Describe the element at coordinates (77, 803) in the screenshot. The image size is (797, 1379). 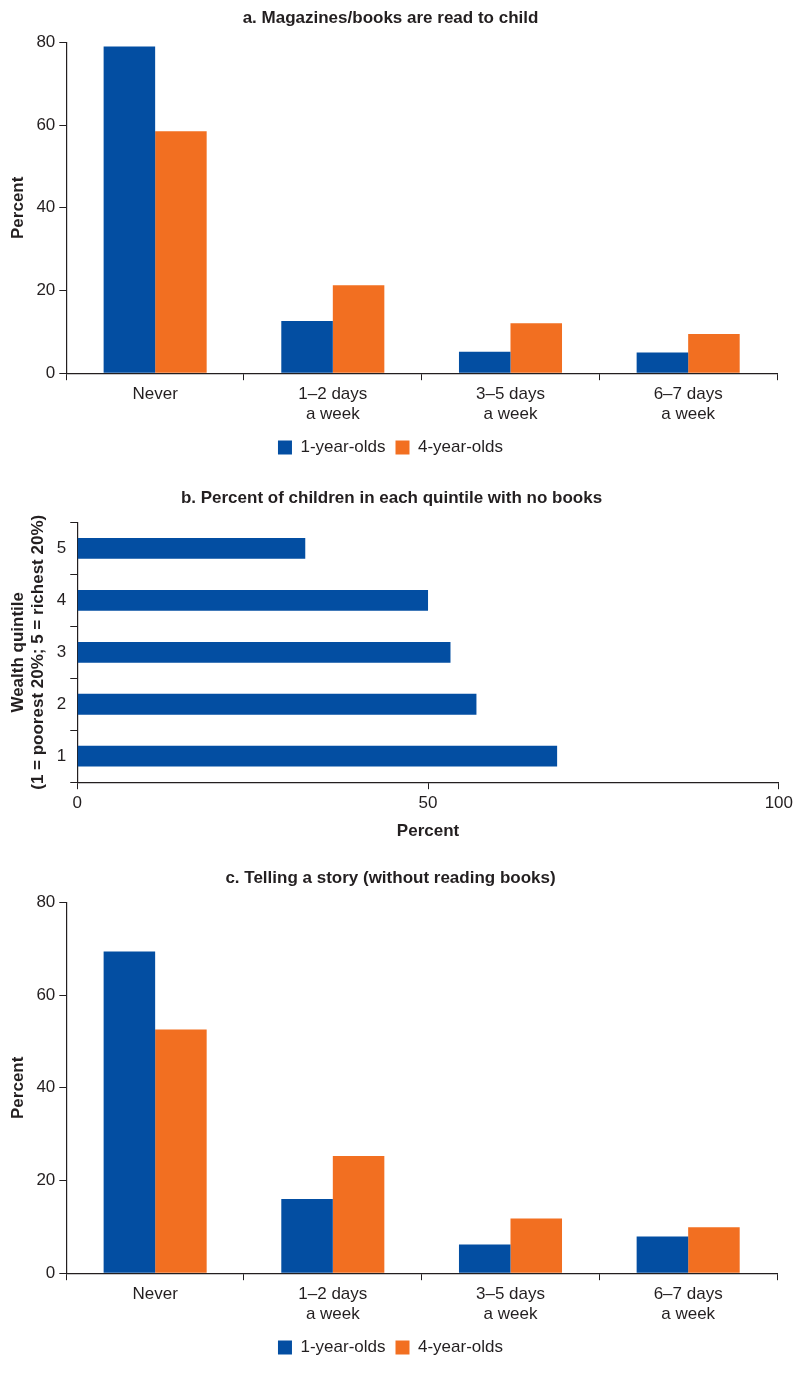
I see `x-tick-label: 0` at that location.